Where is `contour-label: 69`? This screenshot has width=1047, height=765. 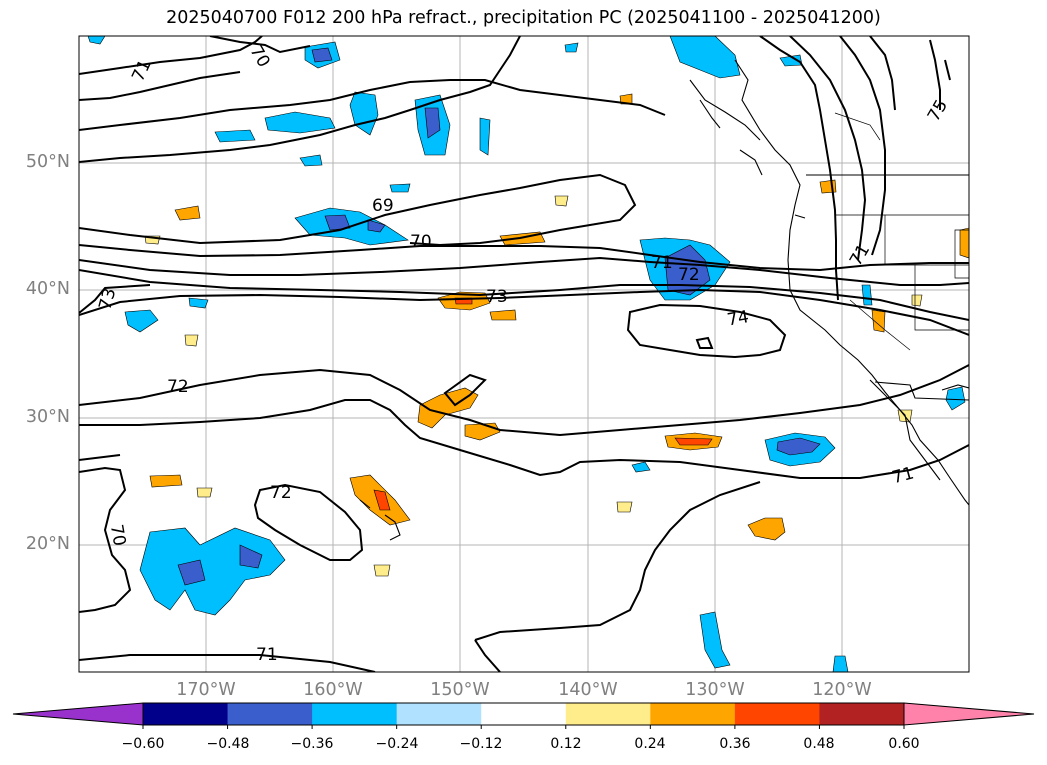
contour-label: 69 is located at coordinates (383, 206).